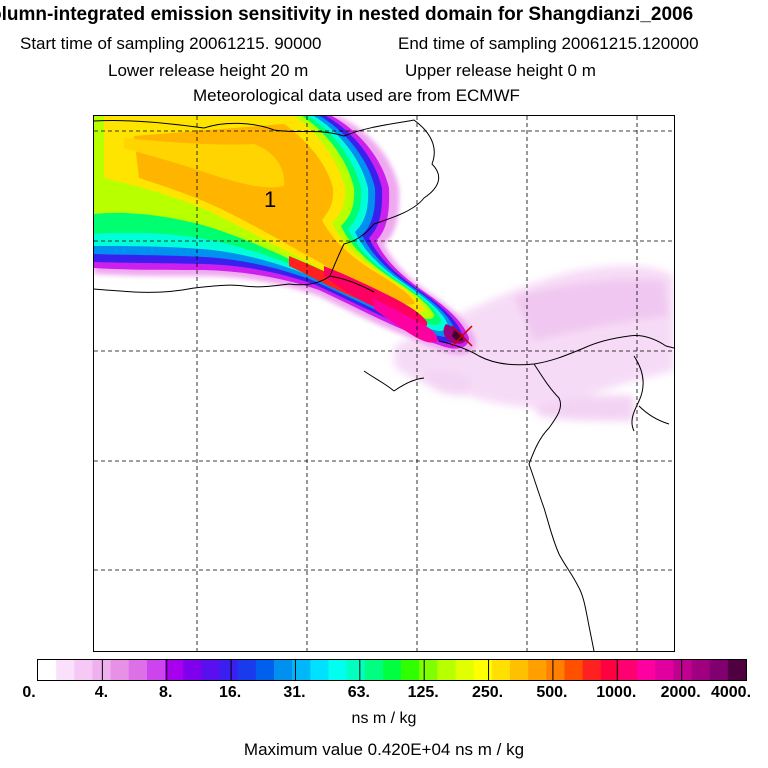  I want to click on colorbar, so click(392, 670).